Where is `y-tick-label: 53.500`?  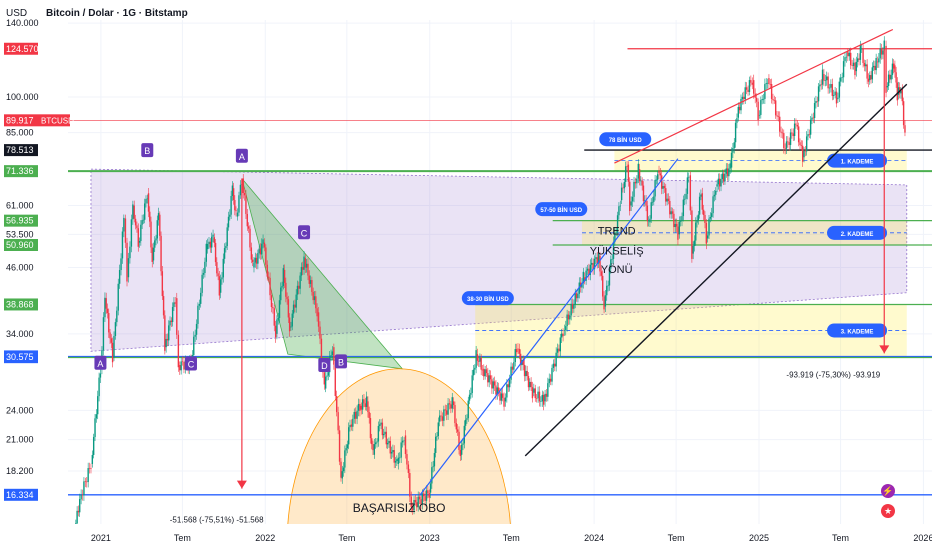
y-tick-label: 53.500 is located at coordinates (20, 234).